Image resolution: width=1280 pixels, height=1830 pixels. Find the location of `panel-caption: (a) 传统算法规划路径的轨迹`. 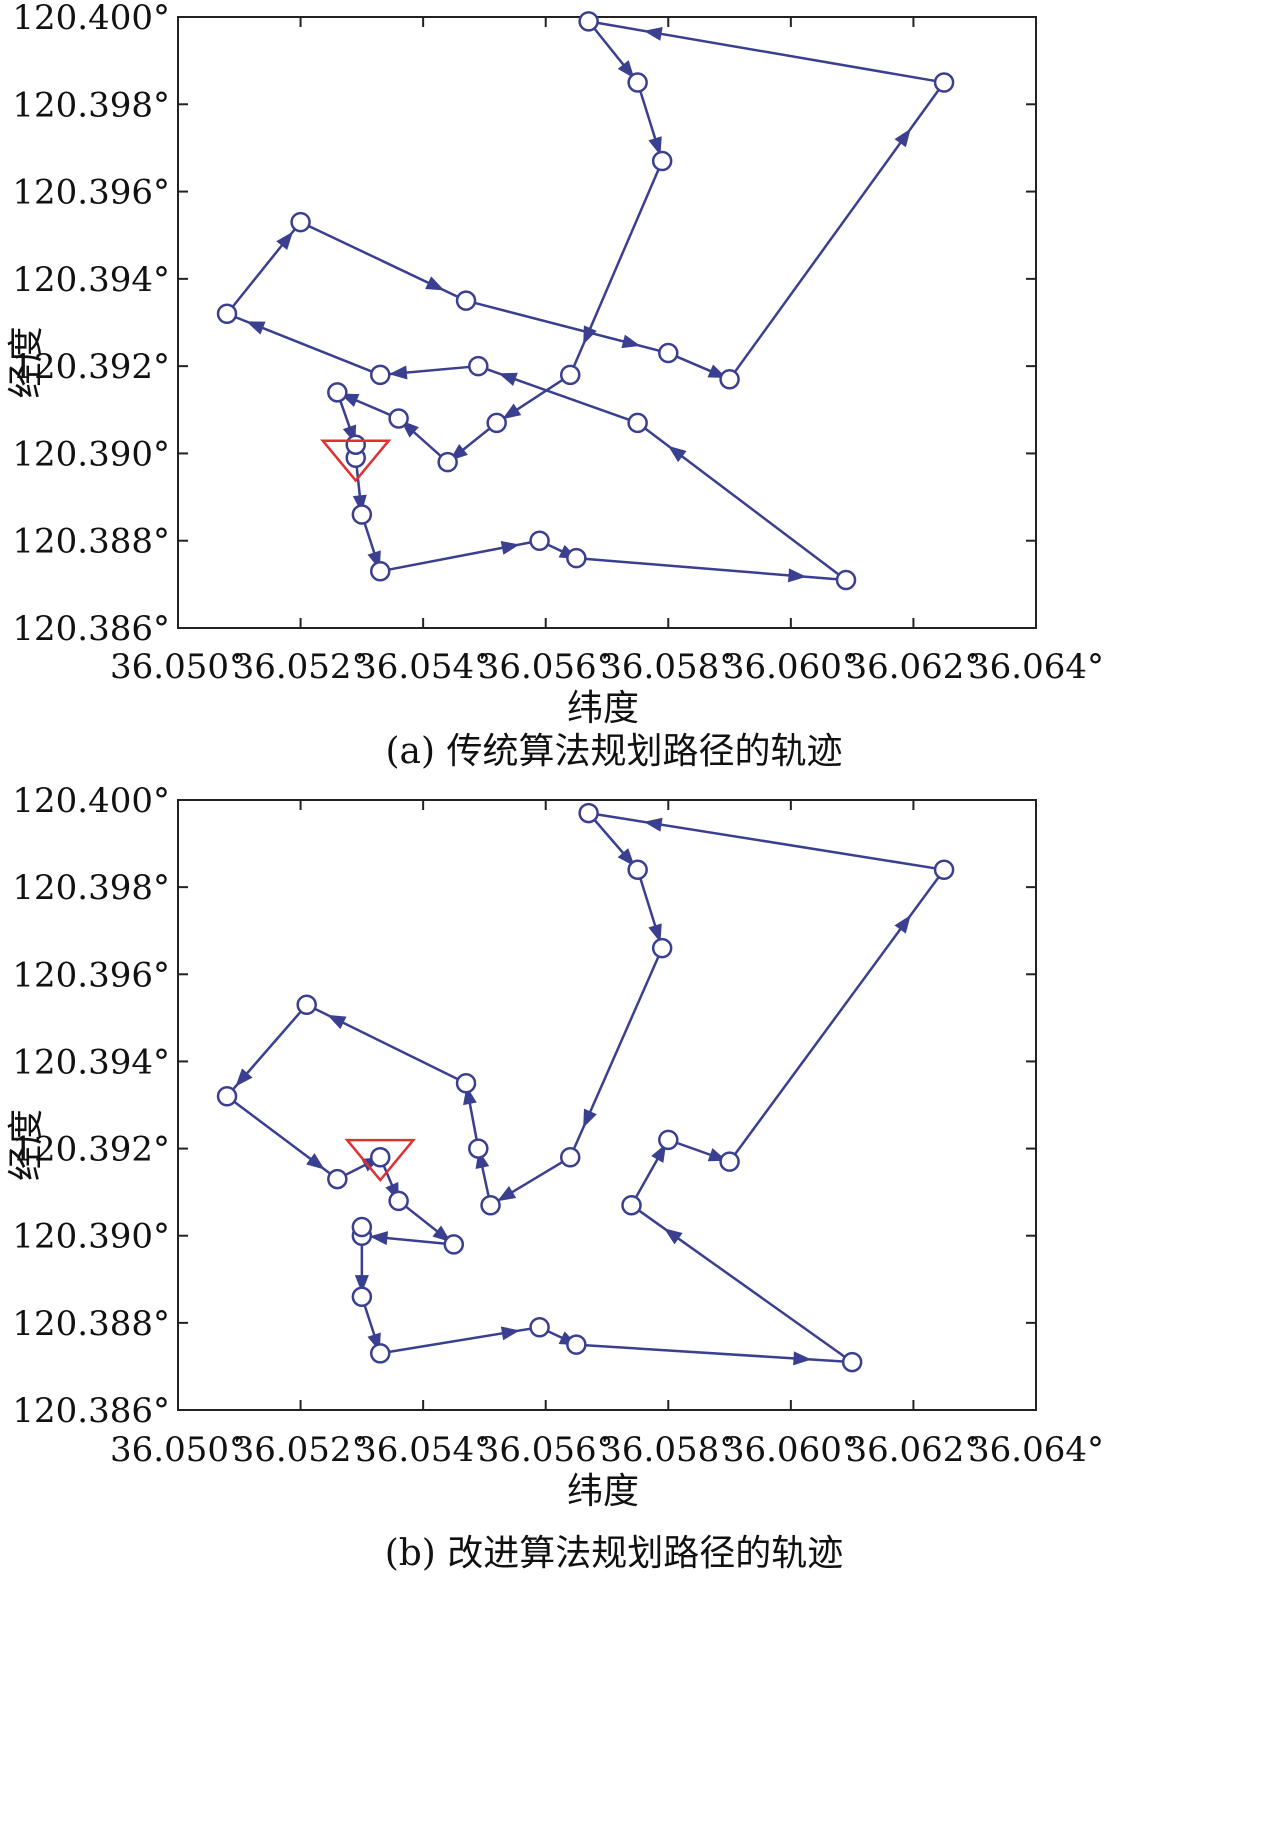

panel-caption: (a) 传统算法规划路径的轨迹 is located at coordinates (614, 751).